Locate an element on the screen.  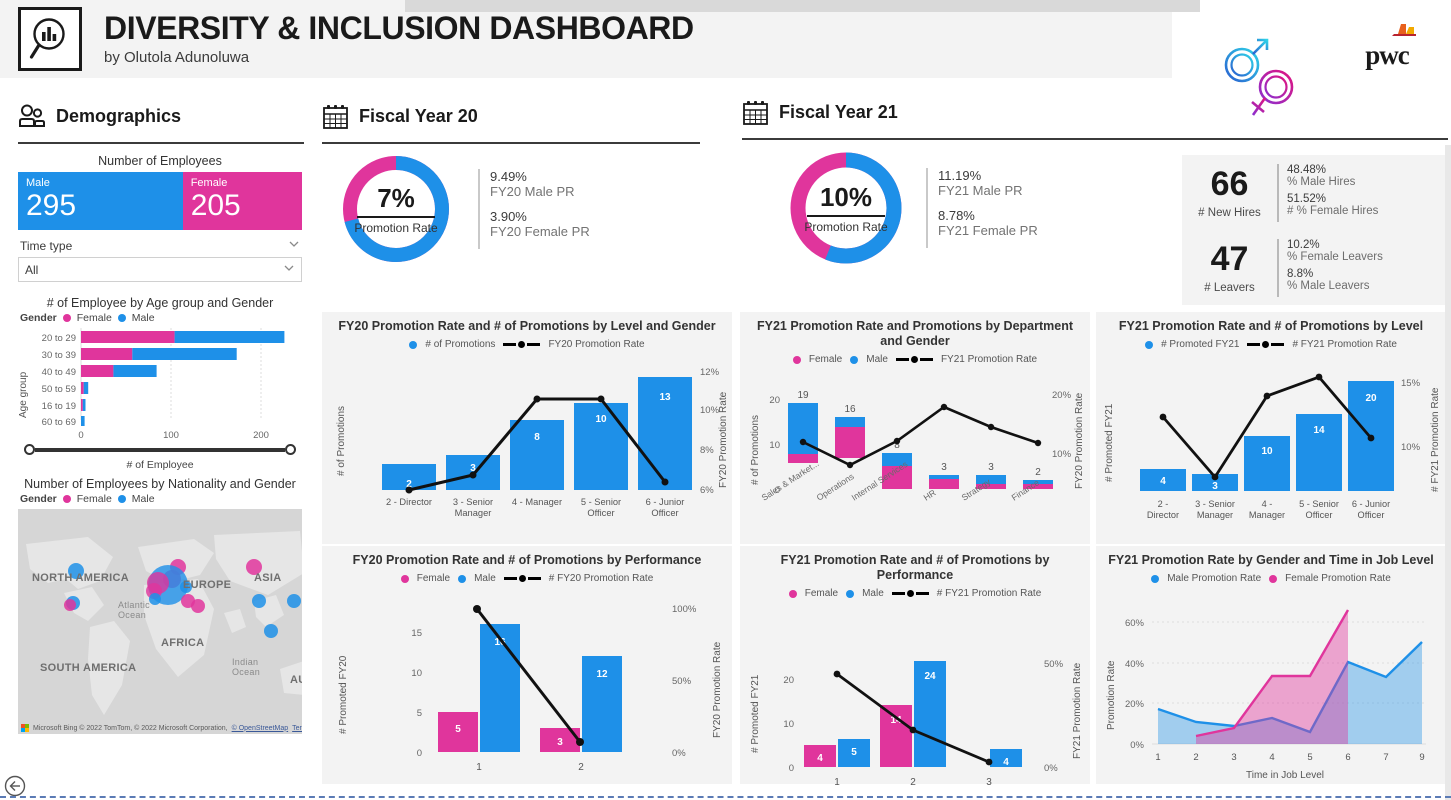
svg-text: 2 - Director is located at coordinates (409, 502).